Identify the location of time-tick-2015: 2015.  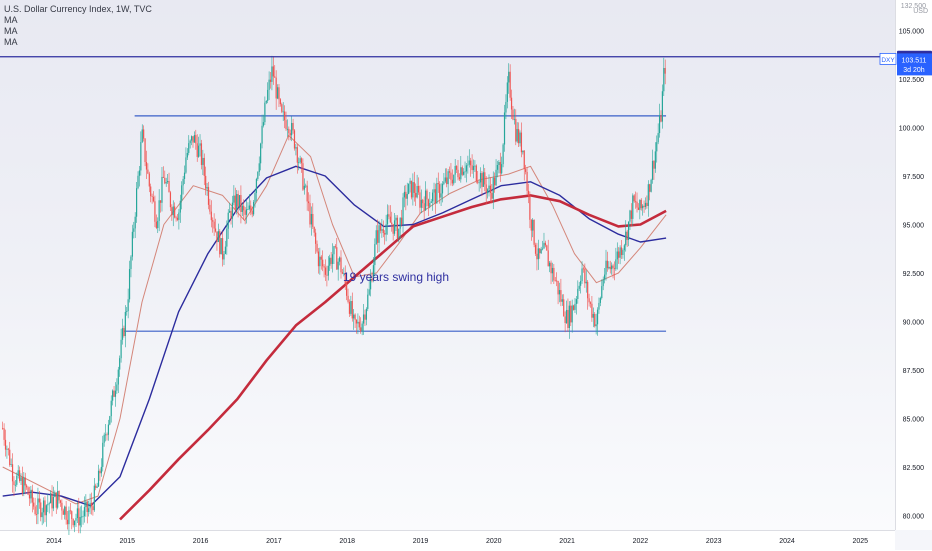
(128, 541).